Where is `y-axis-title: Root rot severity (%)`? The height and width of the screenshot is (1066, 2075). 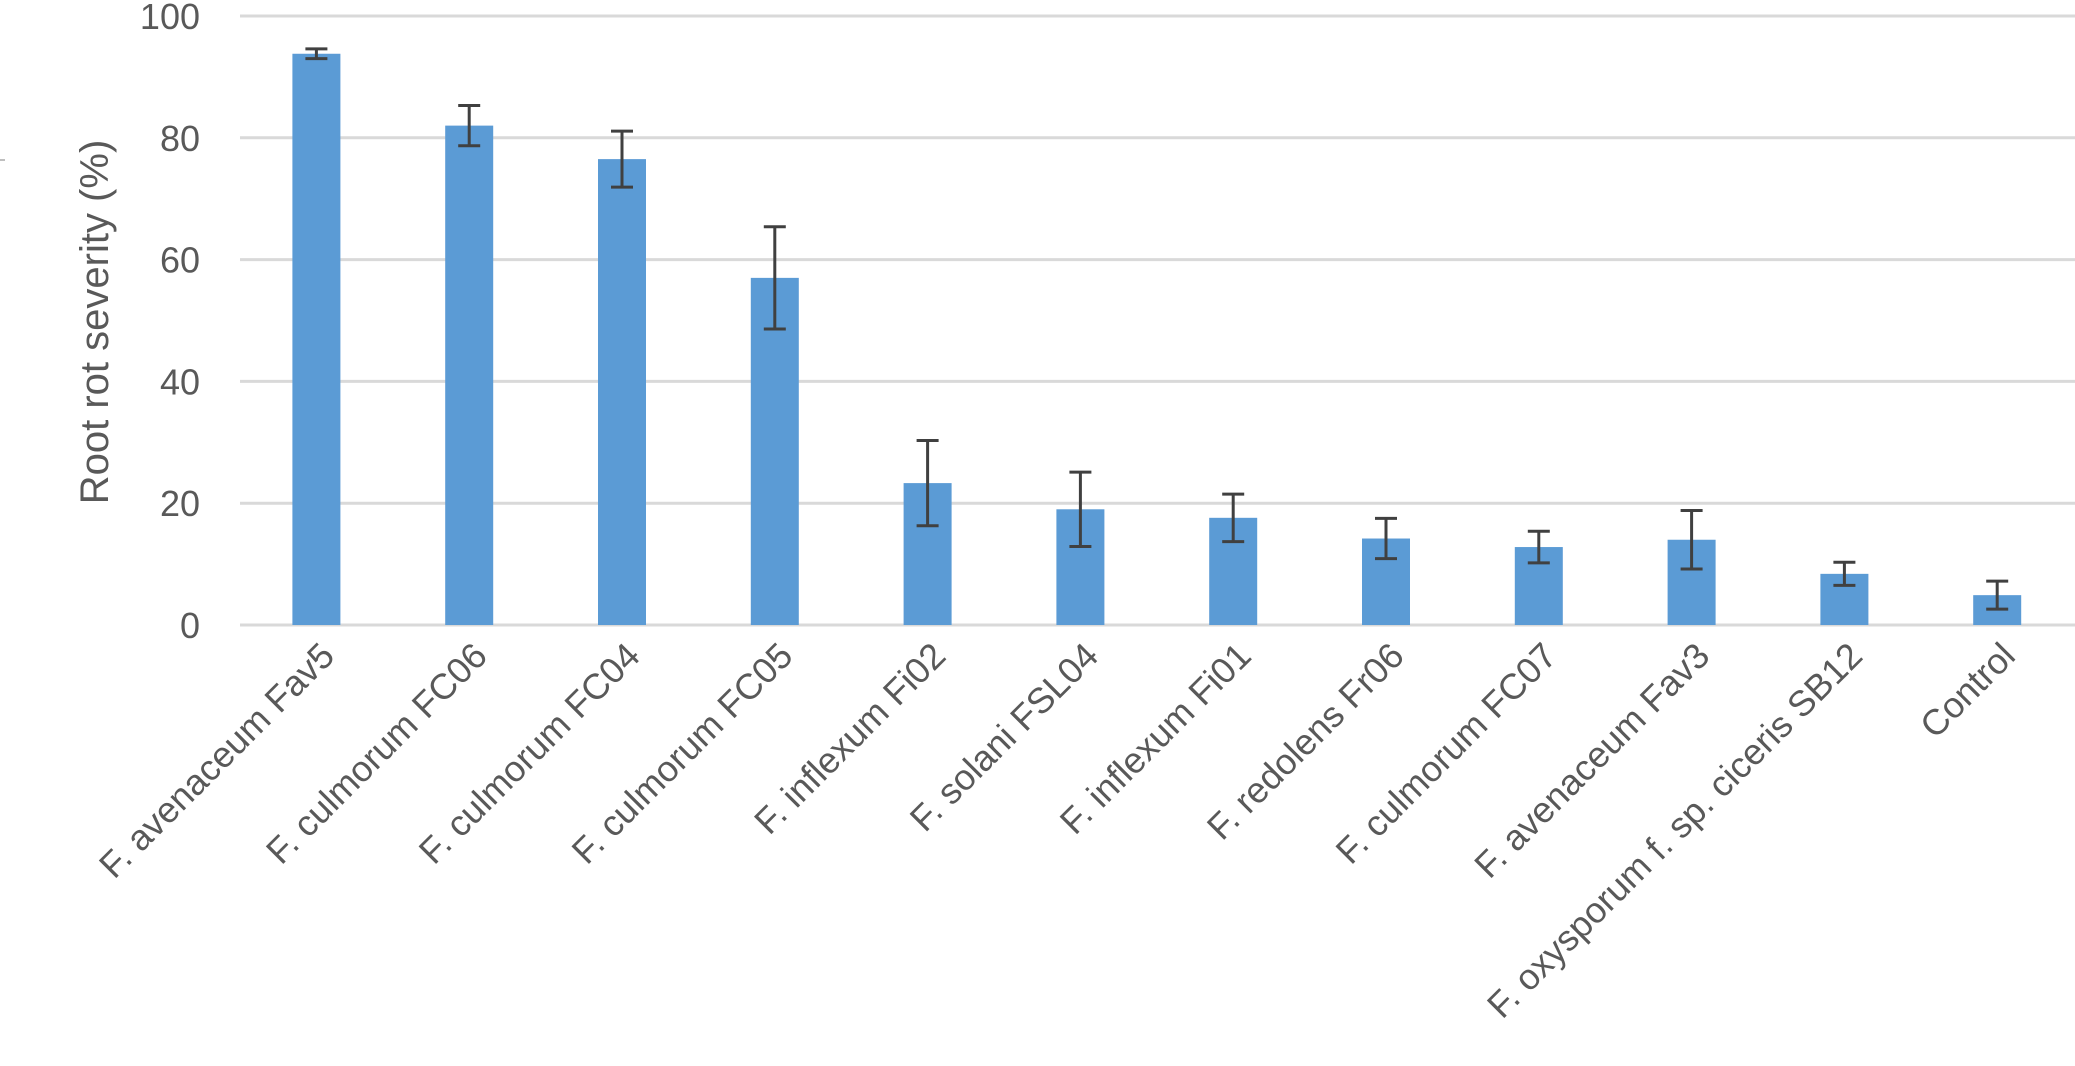
y-axis-title: Root rot severity (%) is located at coordinates (95, 322).